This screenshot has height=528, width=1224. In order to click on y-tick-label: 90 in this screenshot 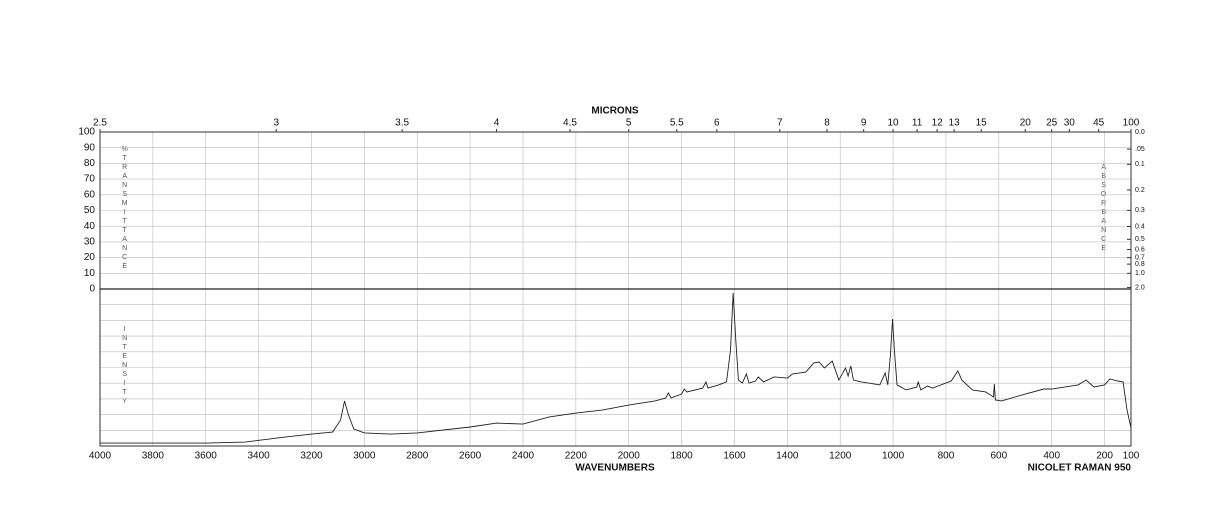, I will do `click(90, 147)`.